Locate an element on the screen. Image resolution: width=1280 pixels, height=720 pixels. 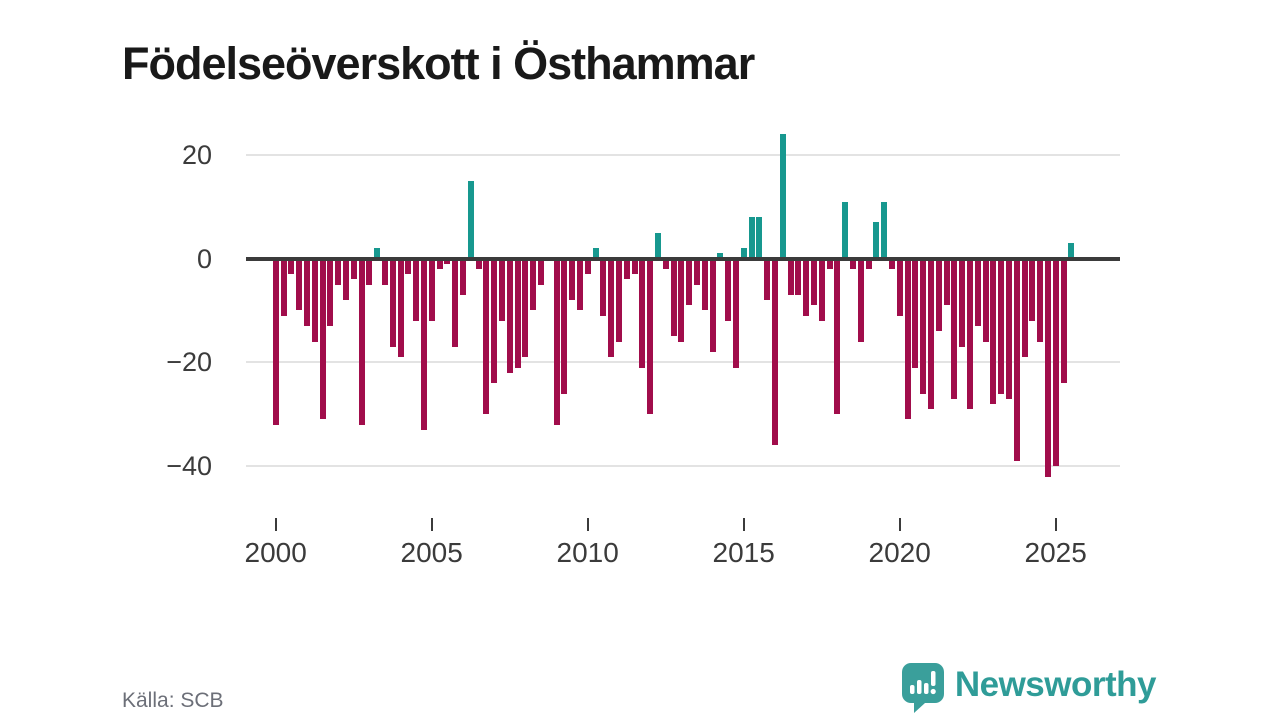
newsworthy-speech-bubble-bar-chart-icon is located at coordinates (922, 688).